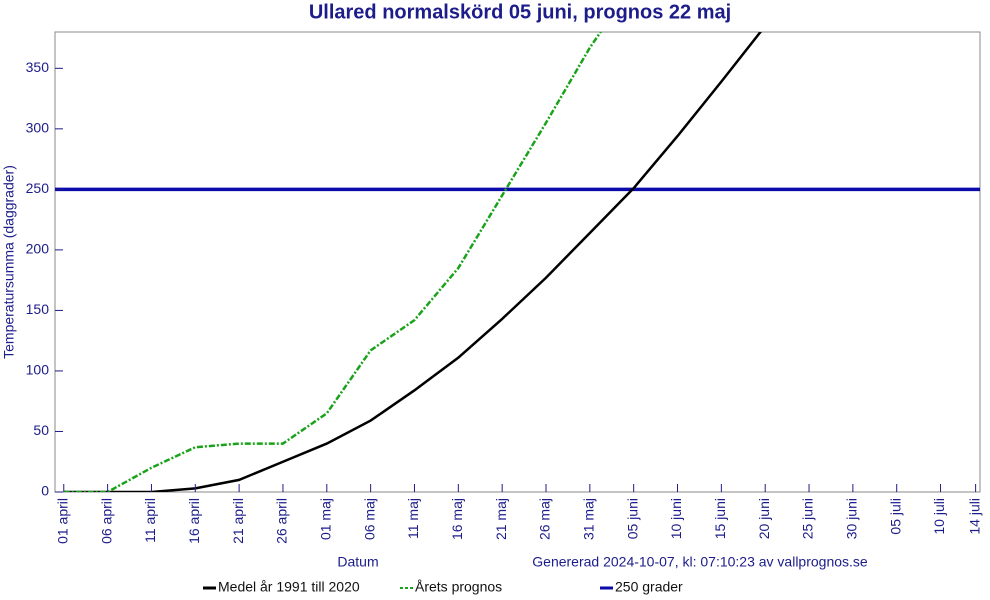 The width and height of the screenshot is (990, 600). I want to click on legend-label: Årets prognos, so click(458, 587).